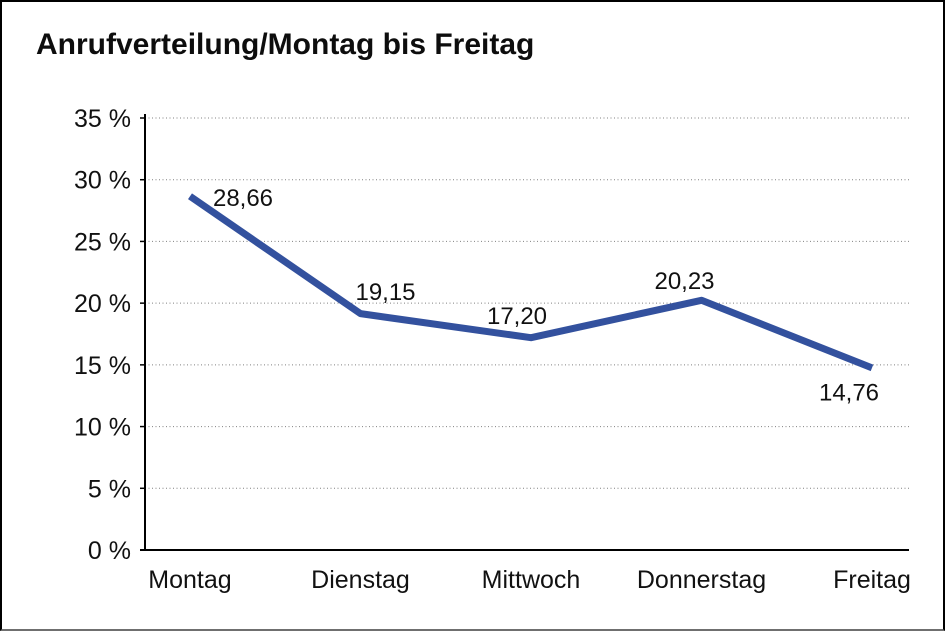 The width and height of the screenshot is (945, 631). I want to click on x-category-label: Mittwoch, so click(531, 580).